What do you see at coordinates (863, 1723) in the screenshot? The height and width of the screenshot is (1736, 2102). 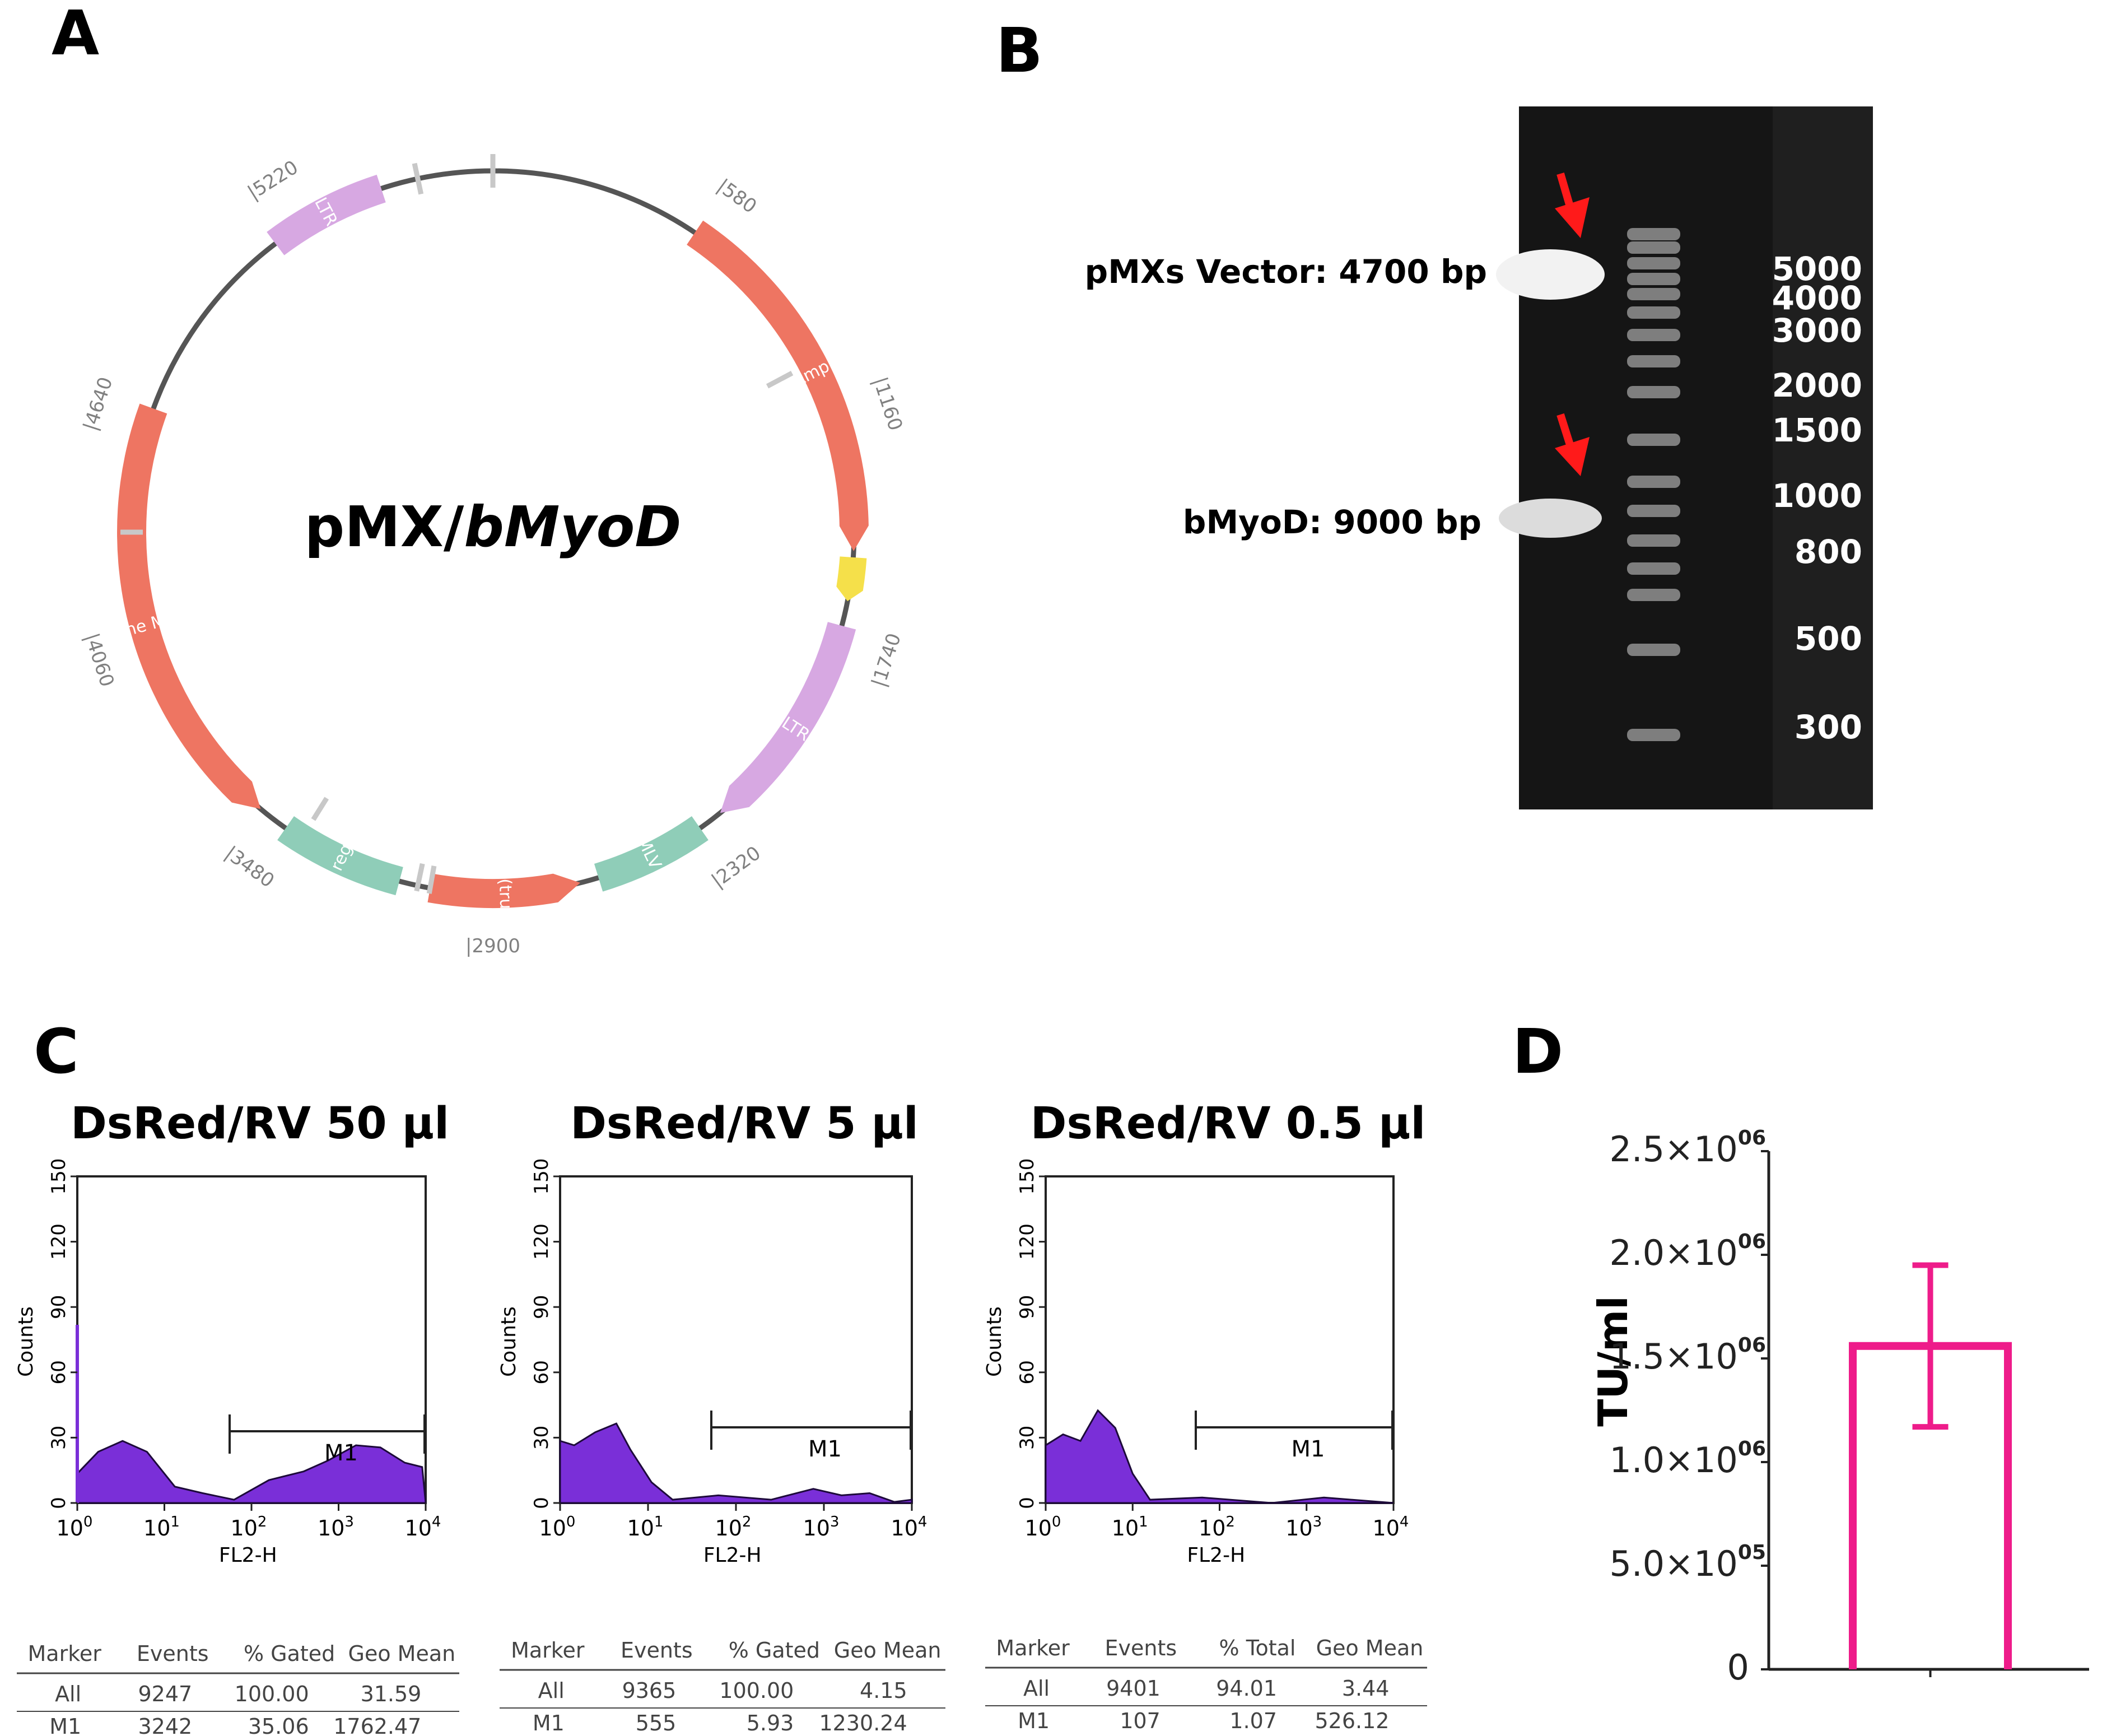 I see `flow-table-cell: 1230.24` at bounding box center [863, 1723].